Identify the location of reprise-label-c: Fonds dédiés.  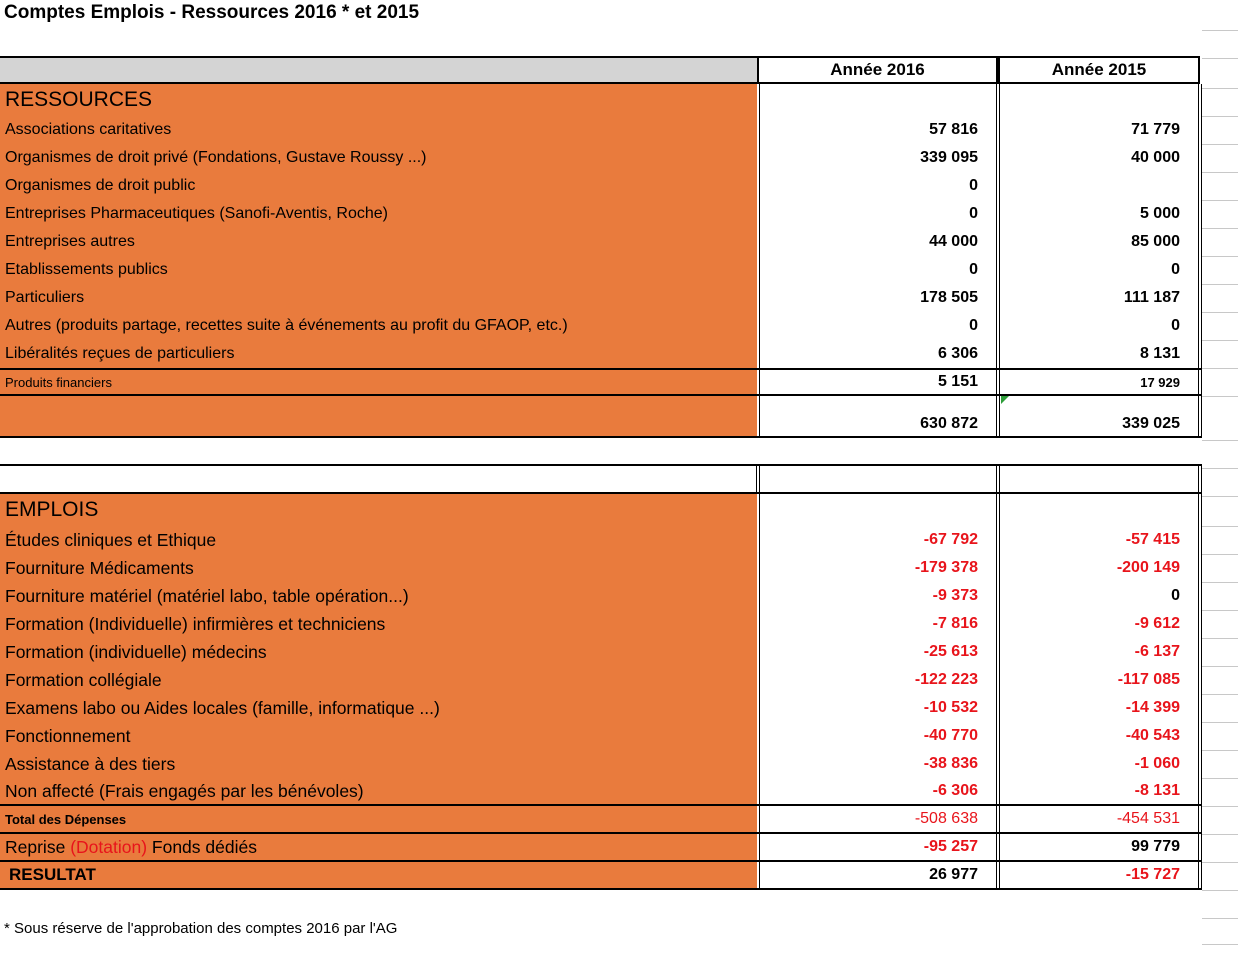
(204, 846).